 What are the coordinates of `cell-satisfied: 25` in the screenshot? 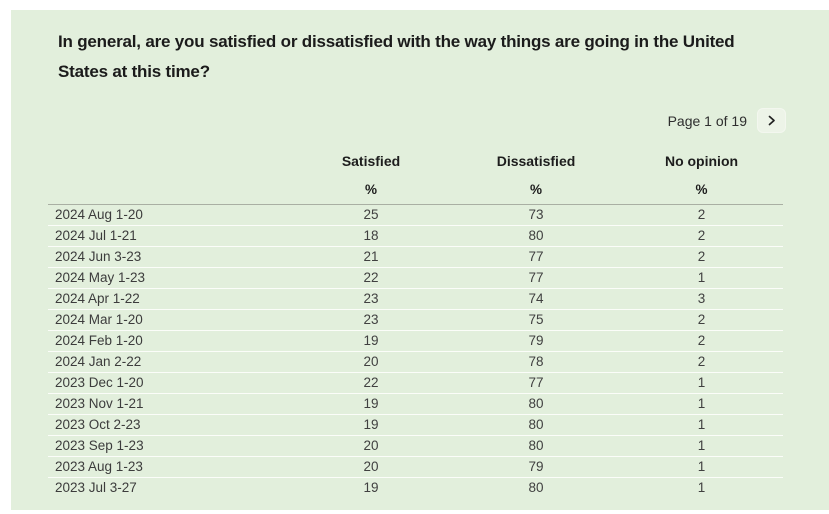 It's located at (371, 214).